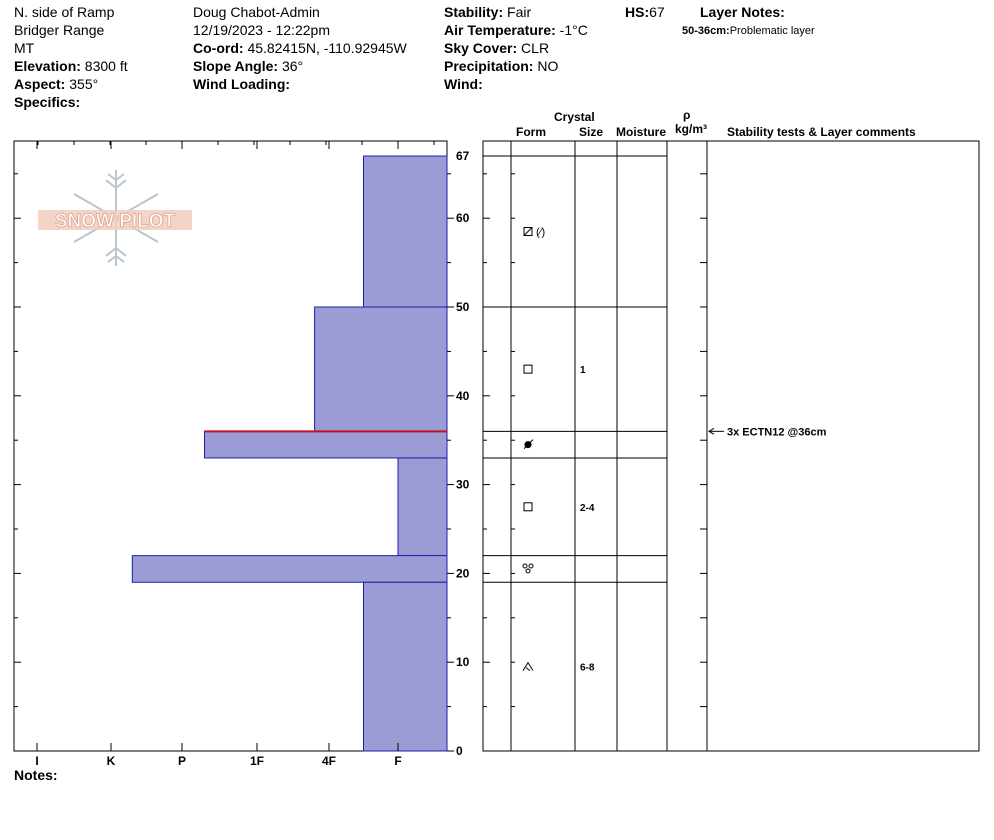 The height and width of the screenshot is (840, 994). I want to click on stability: Stability: Fair, so click(487, 12).